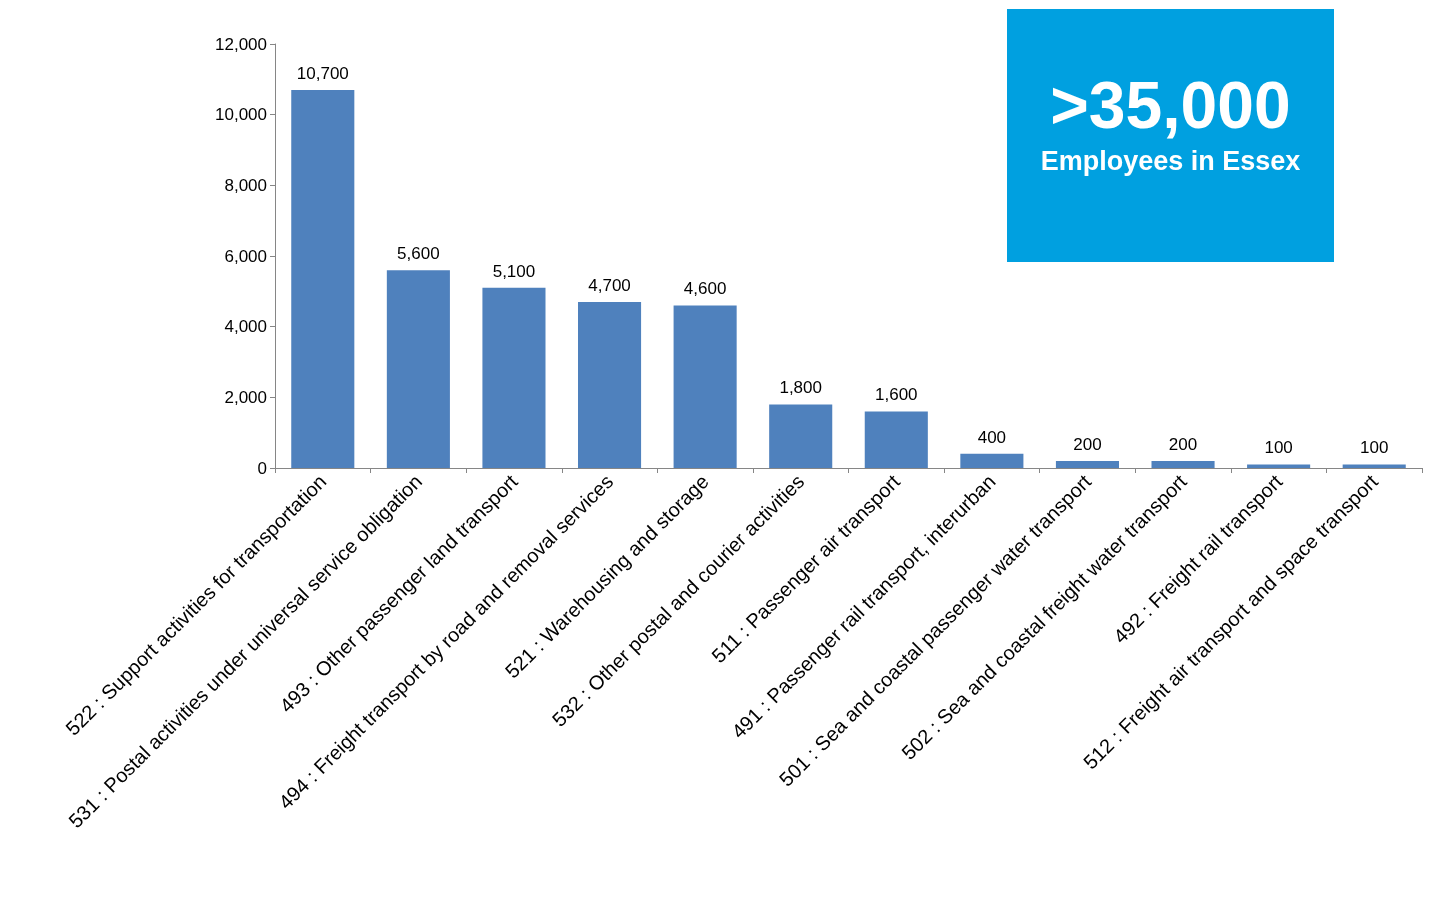 This screenshot has height=905, width=1430. What do you see at coordinates (245, 397) in the screenshot?
I see `y-tick-label: 2,000` at bounding box center [245, 397].